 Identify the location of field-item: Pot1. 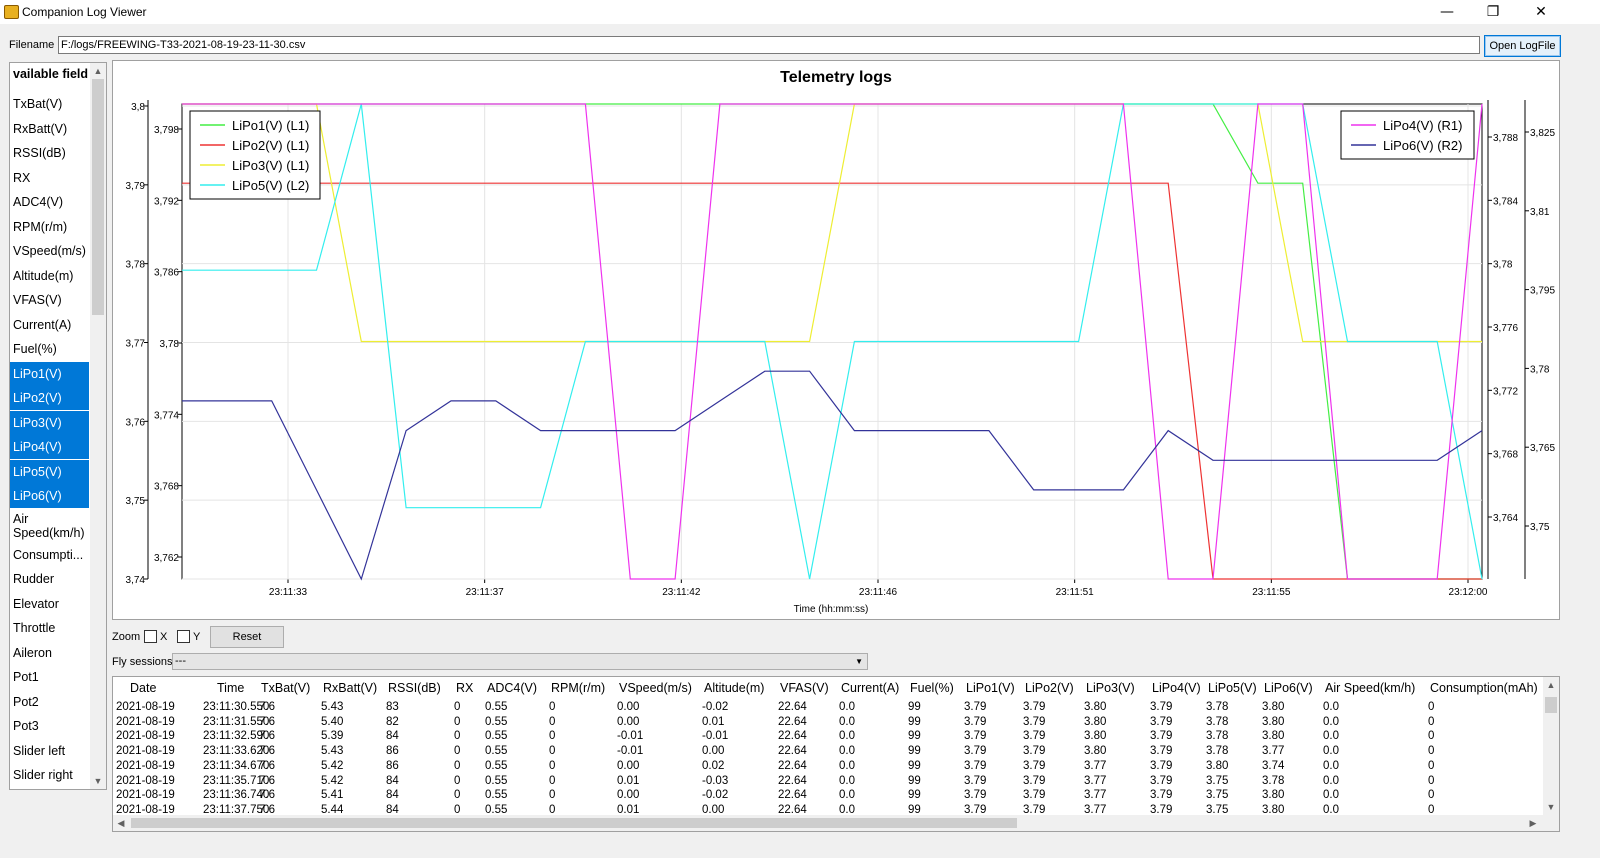
(26, 677).